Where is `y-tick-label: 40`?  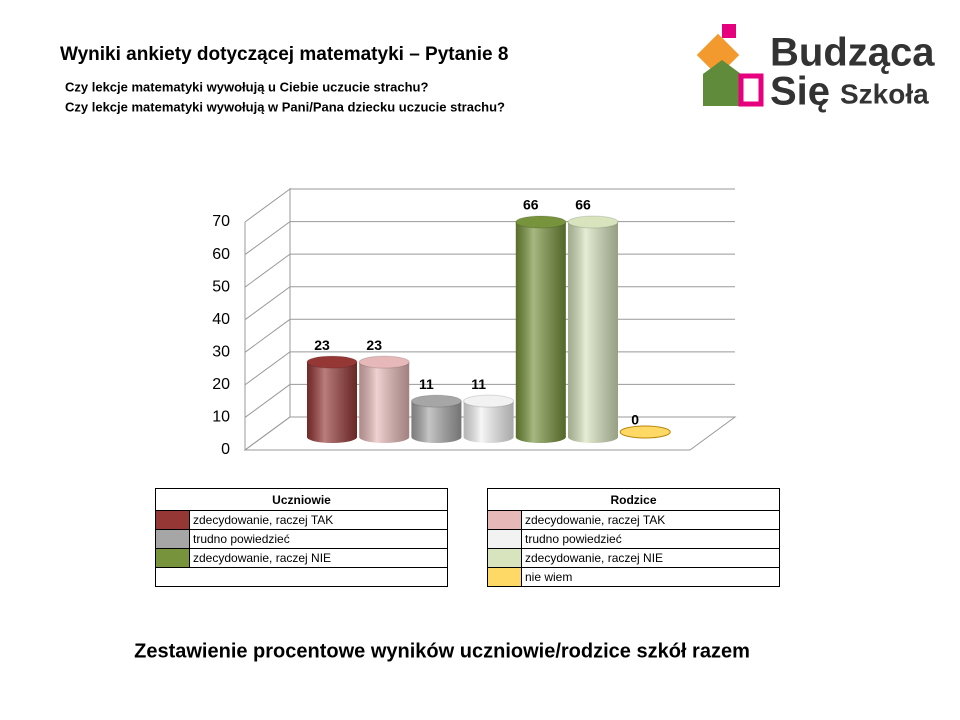
y-tick-label: 40 is located at coordinates (221, 319).